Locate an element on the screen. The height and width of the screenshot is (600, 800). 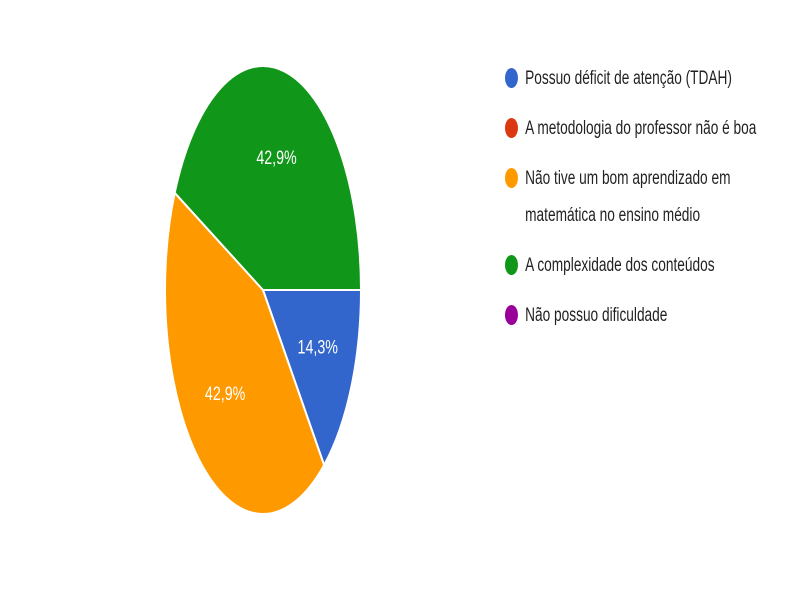
legend-item: Não possuo dificuldade is located at coordinates (634, 315).